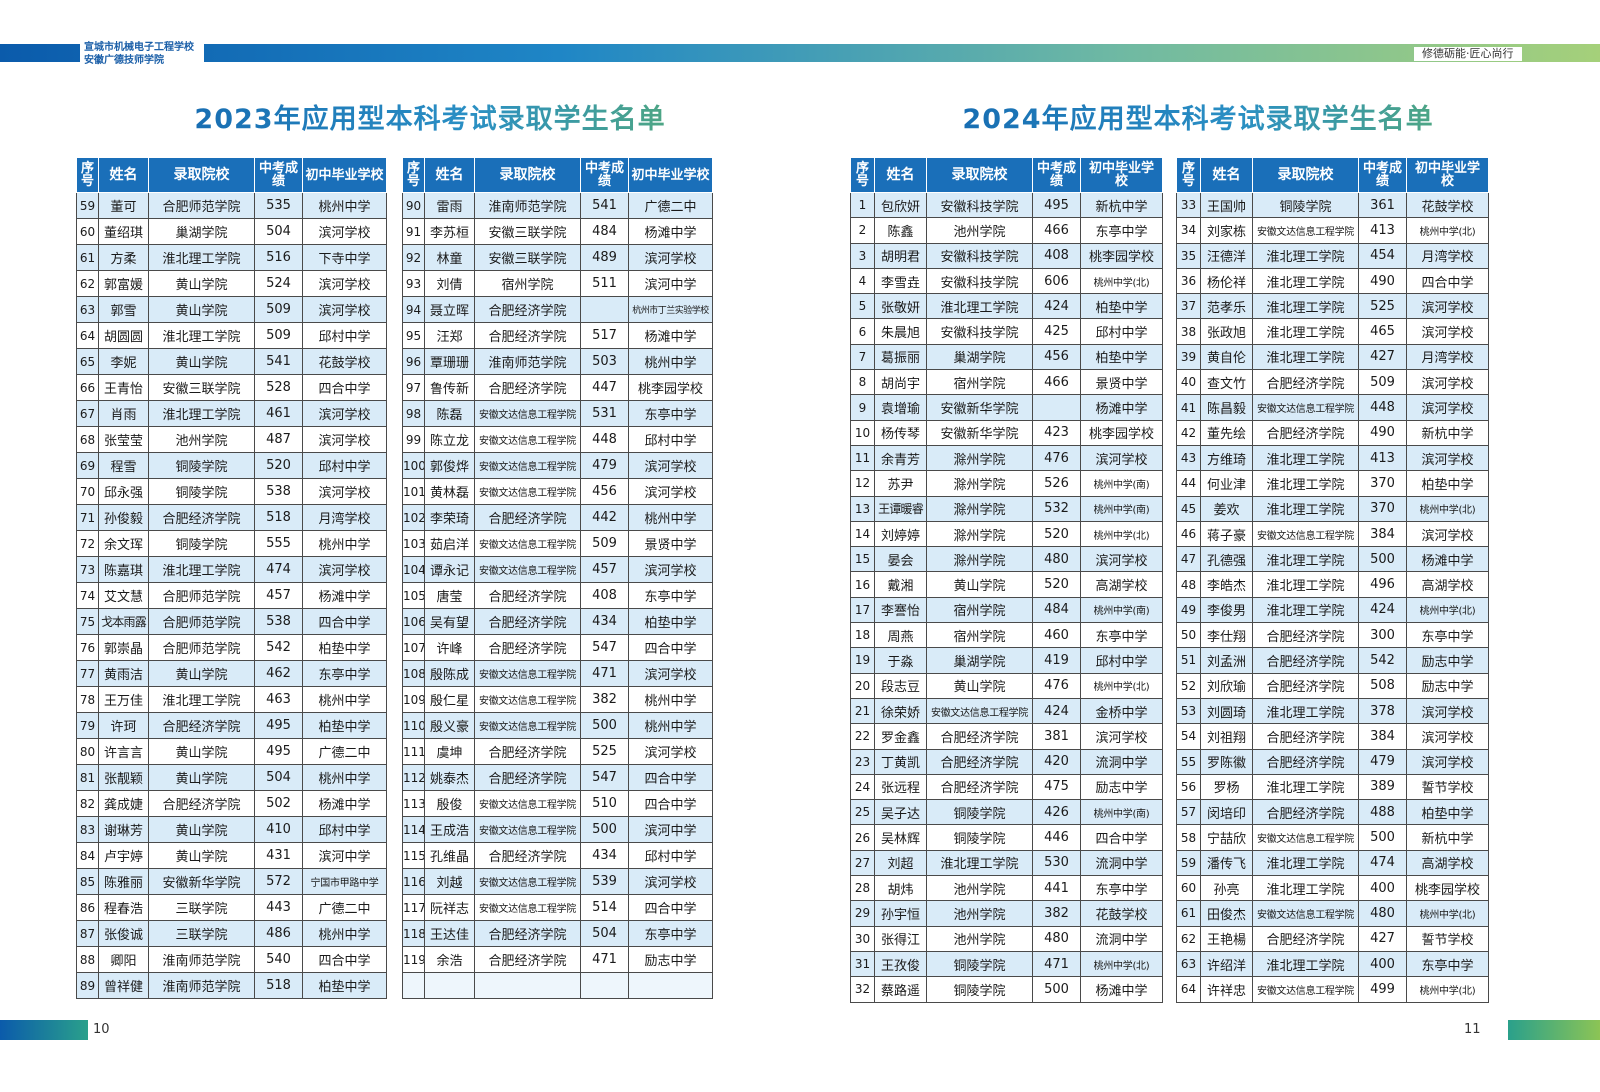 The width and height of the screenshot is (1600, 1092). I want to click on table-row: 20 段志豆 黄山学院 476 桃州中学(北), so click(1006, 685).